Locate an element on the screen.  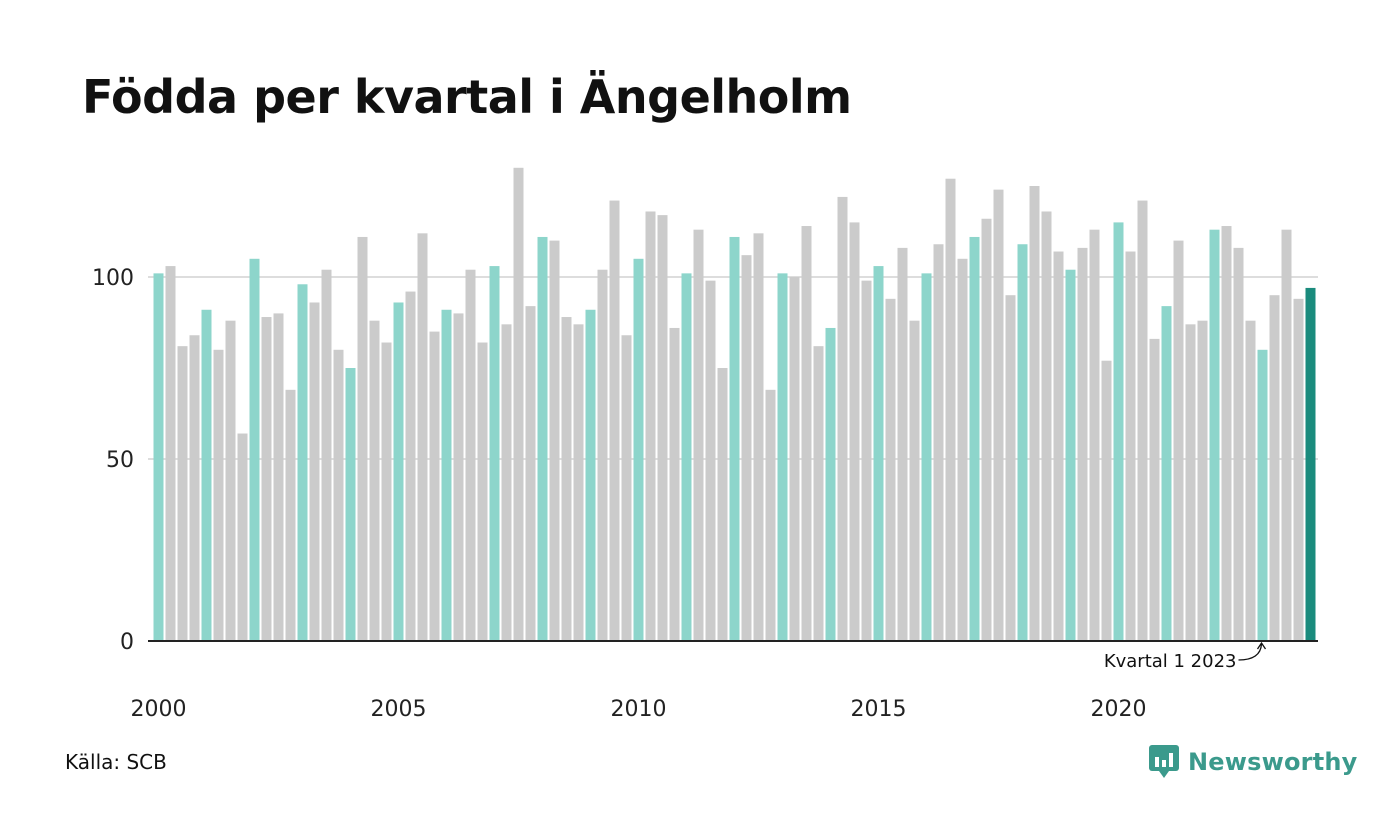
y-tick-label: 50 is located at coordinates (120, 460).